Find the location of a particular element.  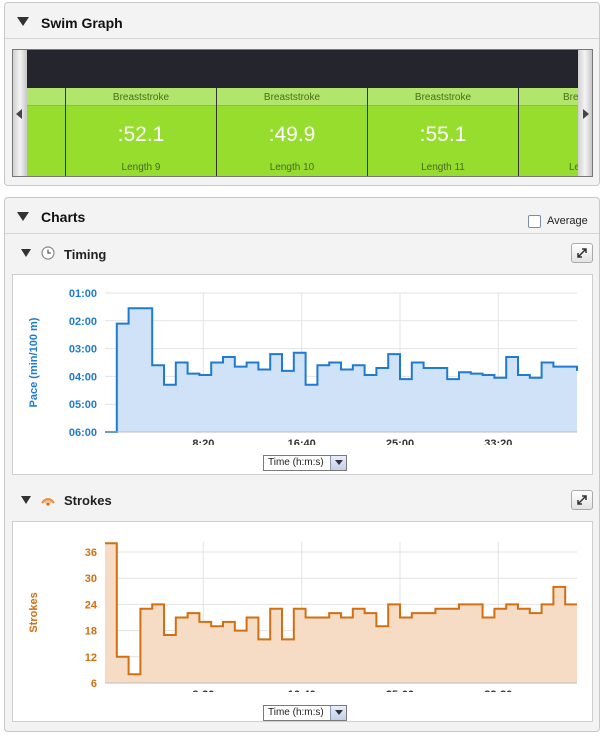

strokes-x-axis-select: Time (h:m:s) is located at coordinates (305, 713).